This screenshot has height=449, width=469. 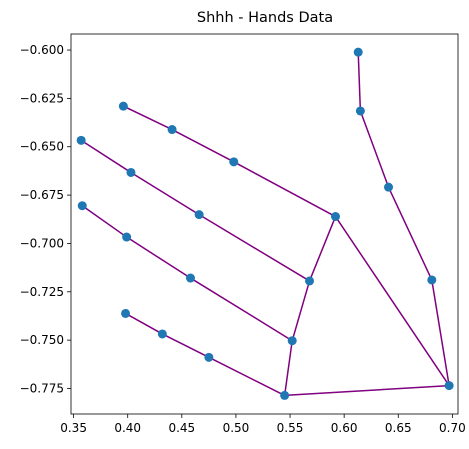 What do you see at coordinates (290, 428) in the screenshot?
I see `x-tick-label: 0.55` at bounding box center [290, 428].